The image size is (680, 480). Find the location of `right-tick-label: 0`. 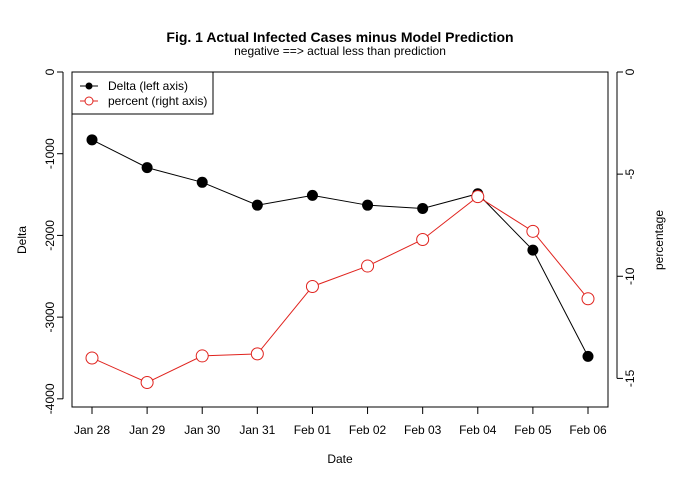

right-tick-label: 0 is located at coordinates (630, 71).